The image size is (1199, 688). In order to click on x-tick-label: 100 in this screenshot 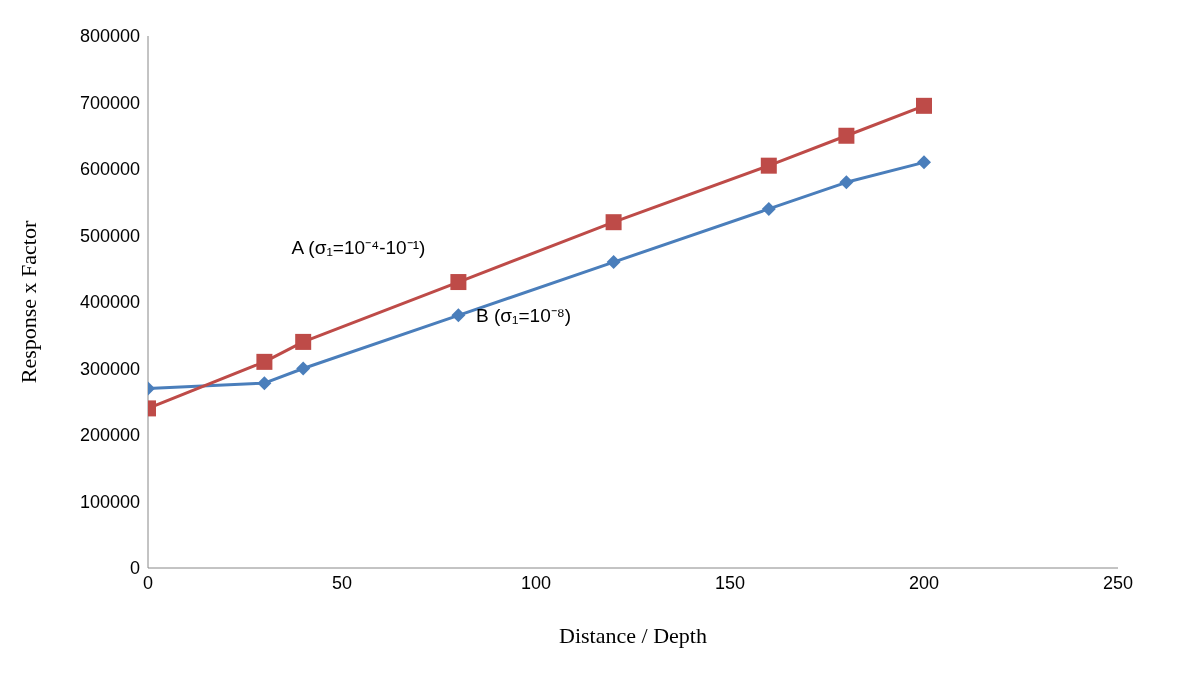, I will do `click(536, 582)`.